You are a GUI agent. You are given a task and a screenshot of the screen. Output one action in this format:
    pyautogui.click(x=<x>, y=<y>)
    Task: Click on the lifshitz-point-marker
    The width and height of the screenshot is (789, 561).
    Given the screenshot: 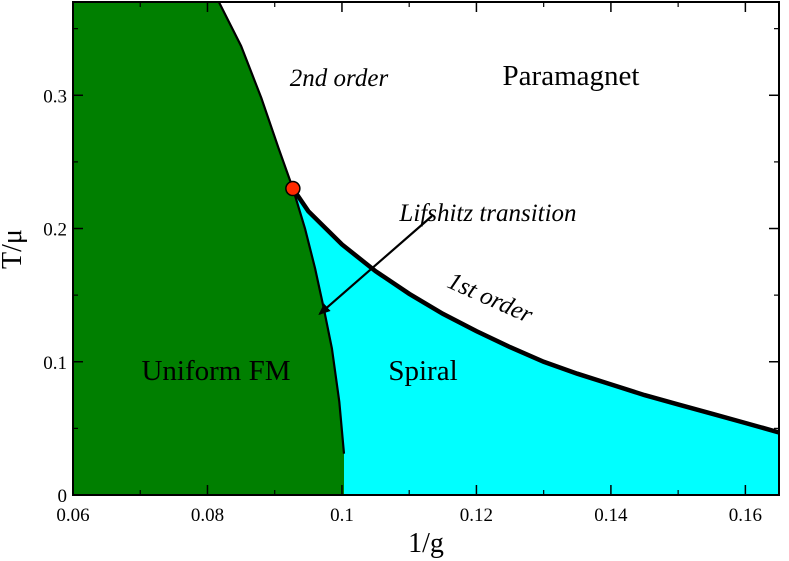 What is the action you would take?
    pyautogui.click(x=293, y=188)
    